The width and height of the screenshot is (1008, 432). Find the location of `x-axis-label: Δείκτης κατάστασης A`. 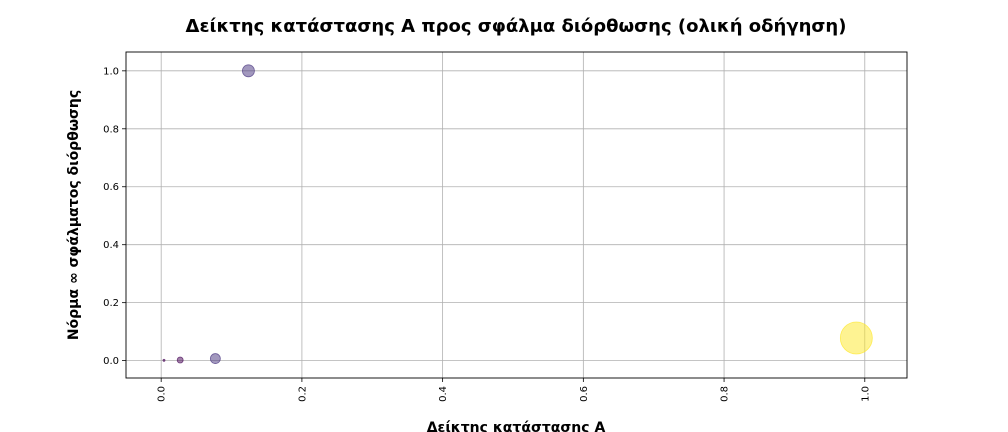

x-axis-label: Δείκτης κατάστασης A is located at coordinates (516, 426).